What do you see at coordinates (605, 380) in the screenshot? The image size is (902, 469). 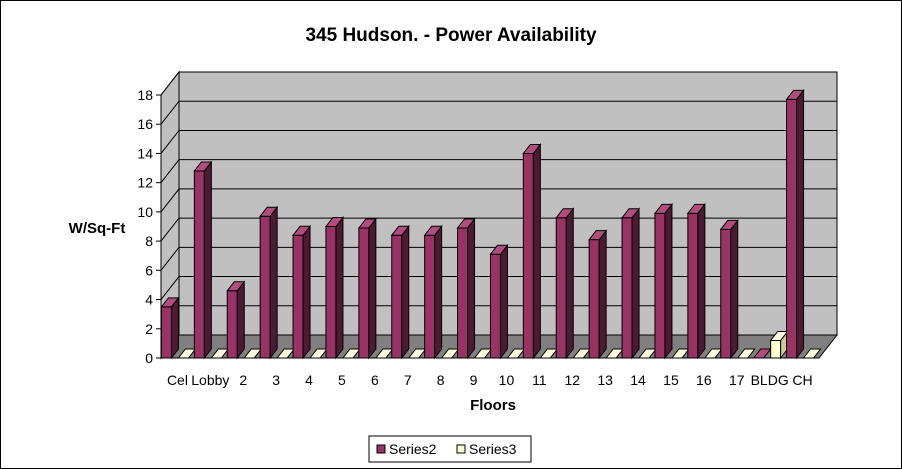 I see `x-tick-label: 13` at bounding box center [605, 380].